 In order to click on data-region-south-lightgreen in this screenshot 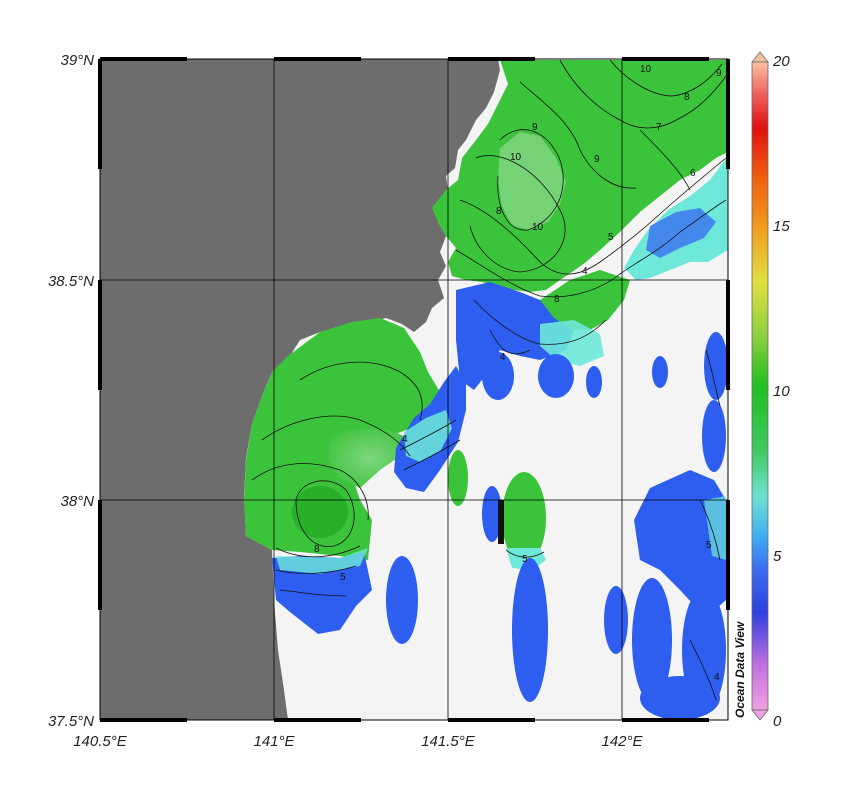, I will do `click(370, 458)`.